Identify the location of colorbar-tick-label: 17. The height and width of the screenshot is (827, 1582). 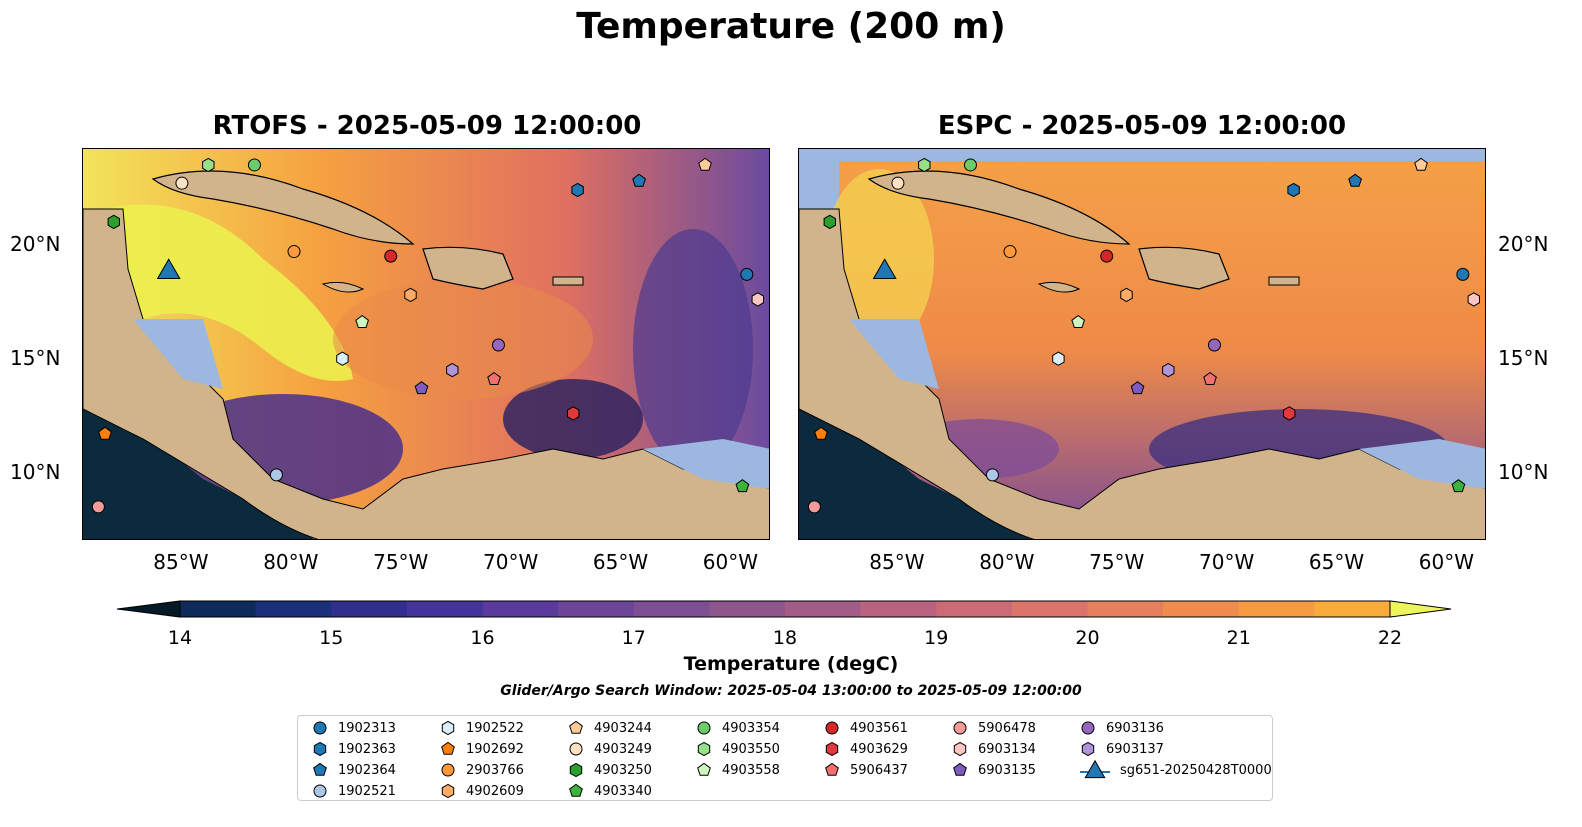
(633, 638).